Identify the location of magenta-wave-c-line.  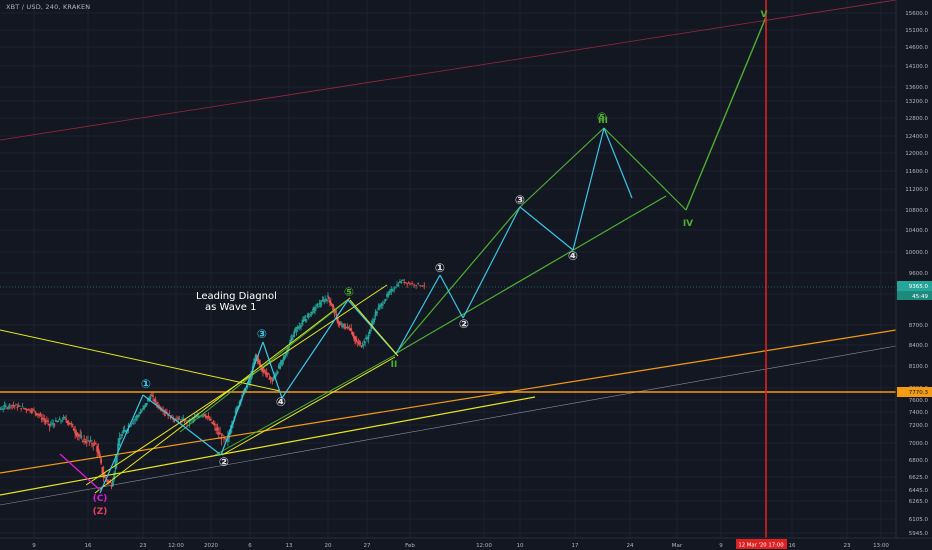
(80, 472).